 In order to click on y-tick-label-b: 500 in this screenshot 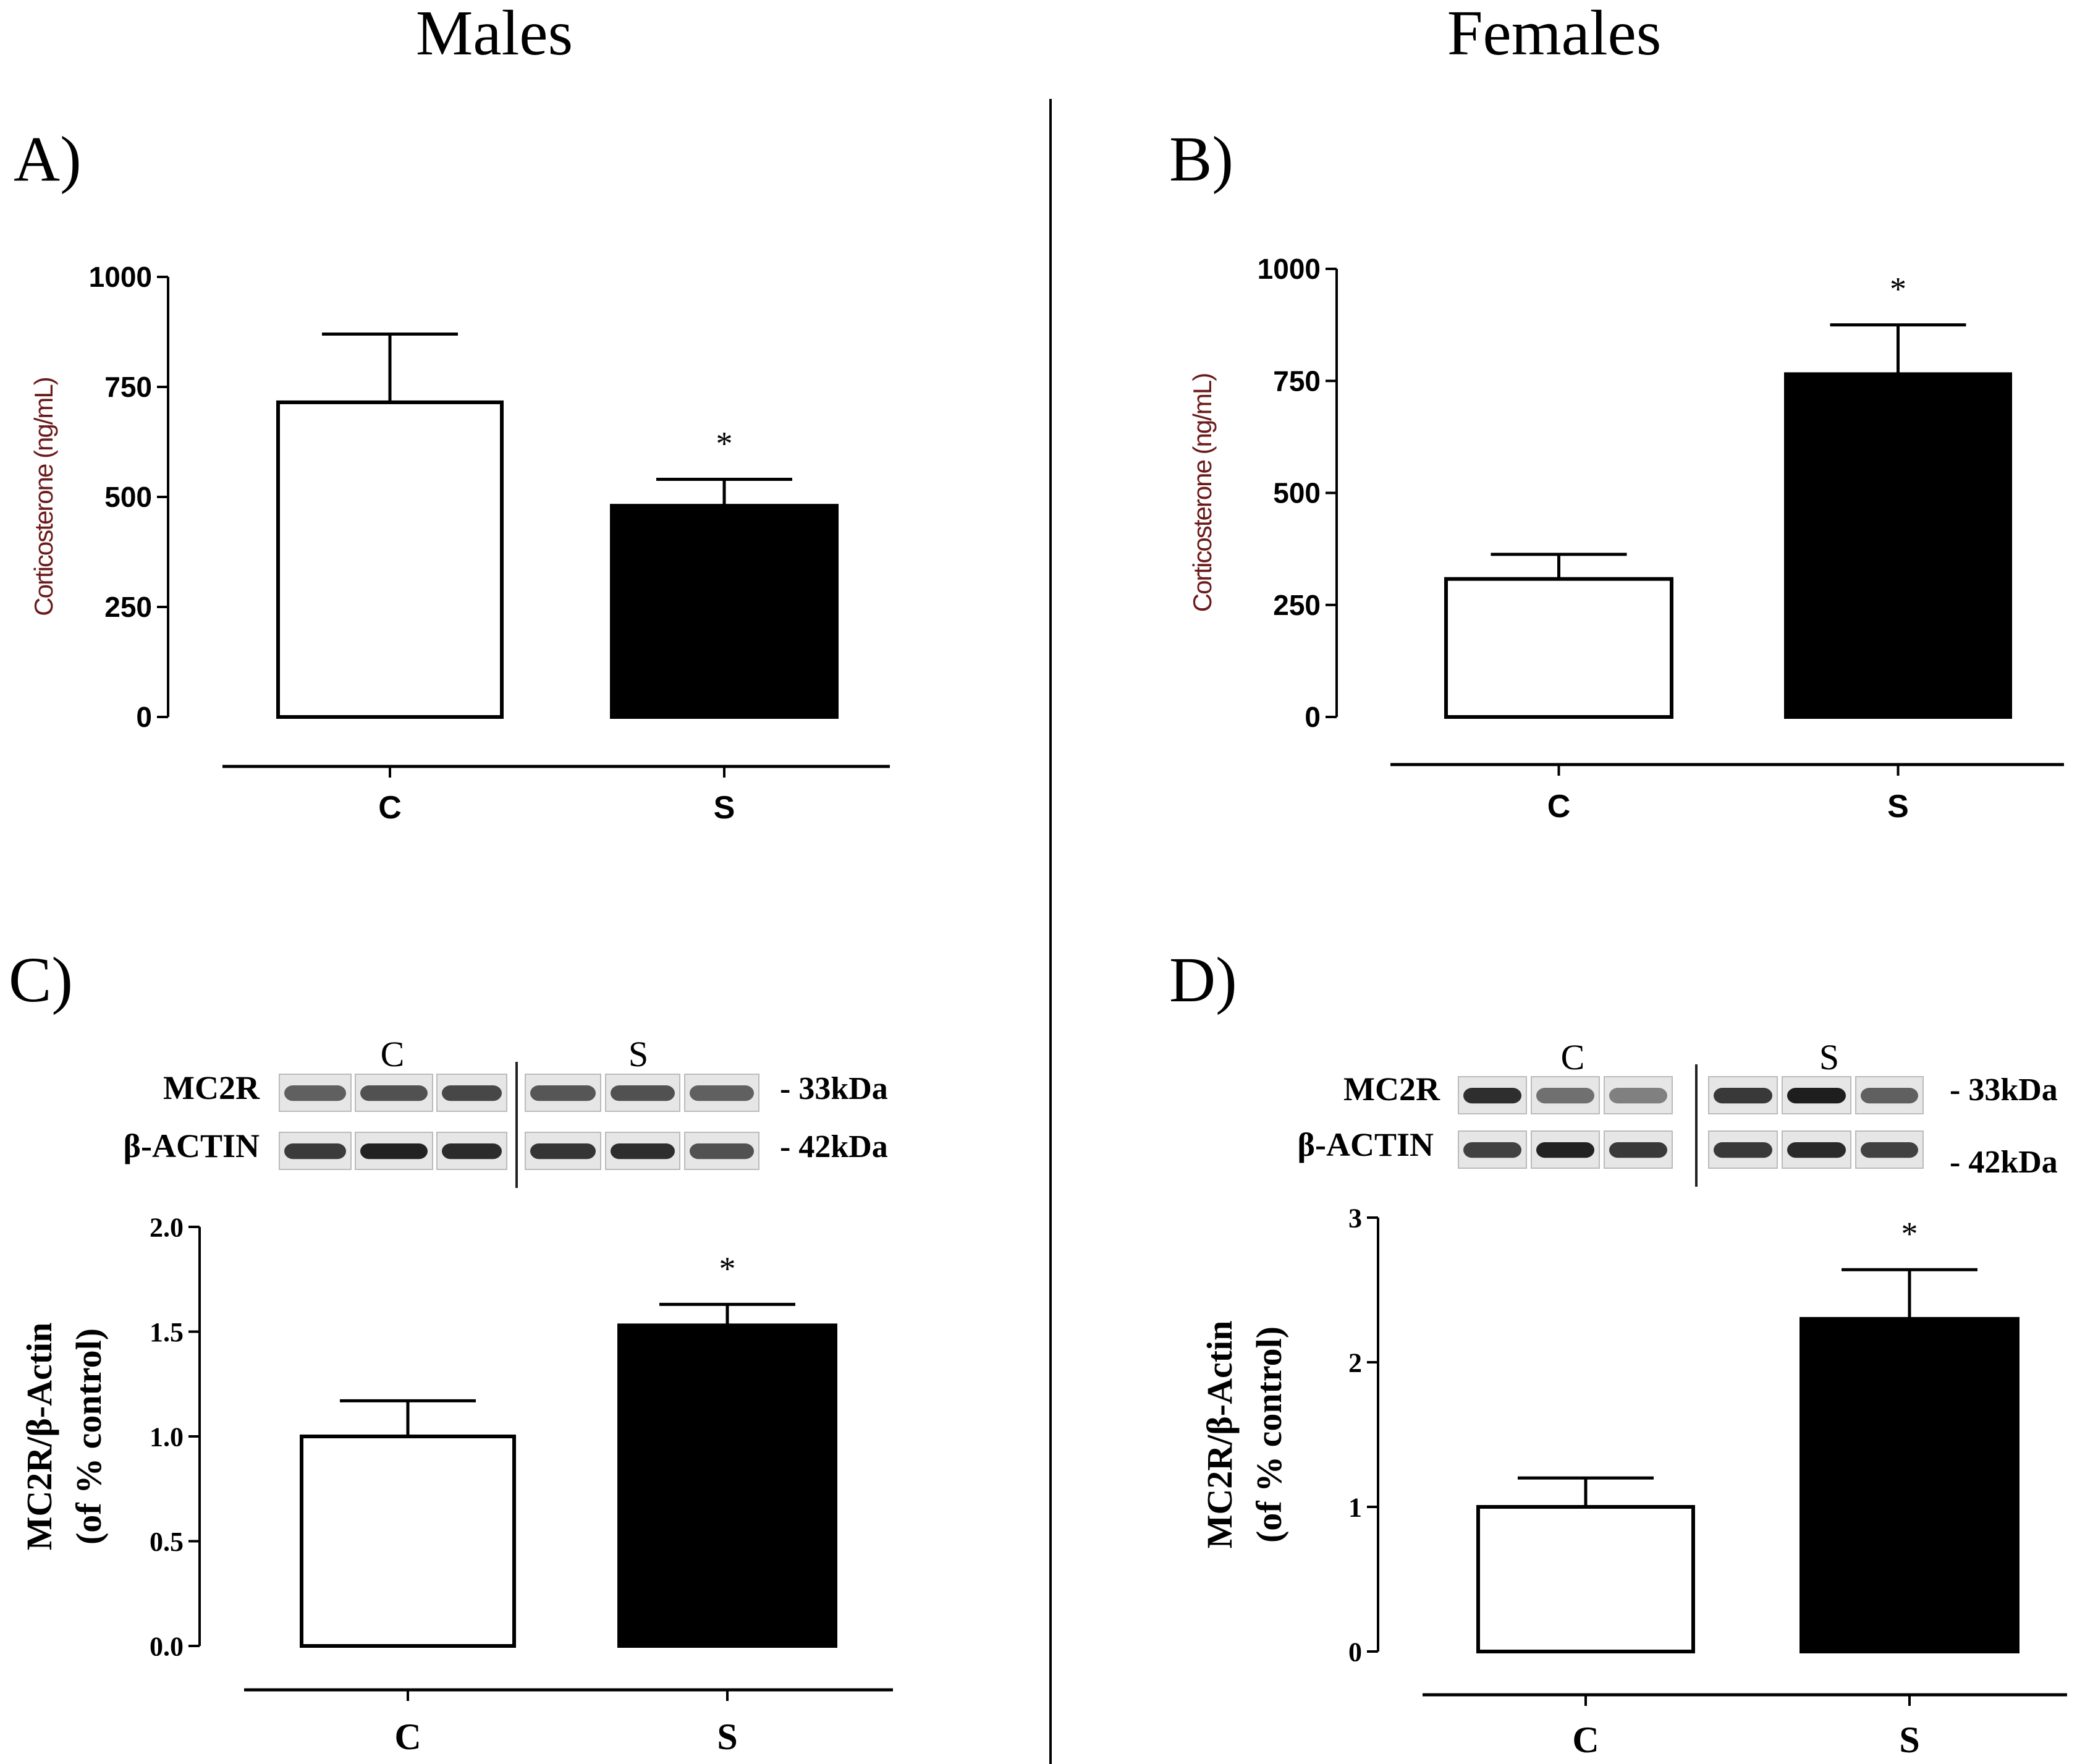, I will do `click(1297, 493)`.